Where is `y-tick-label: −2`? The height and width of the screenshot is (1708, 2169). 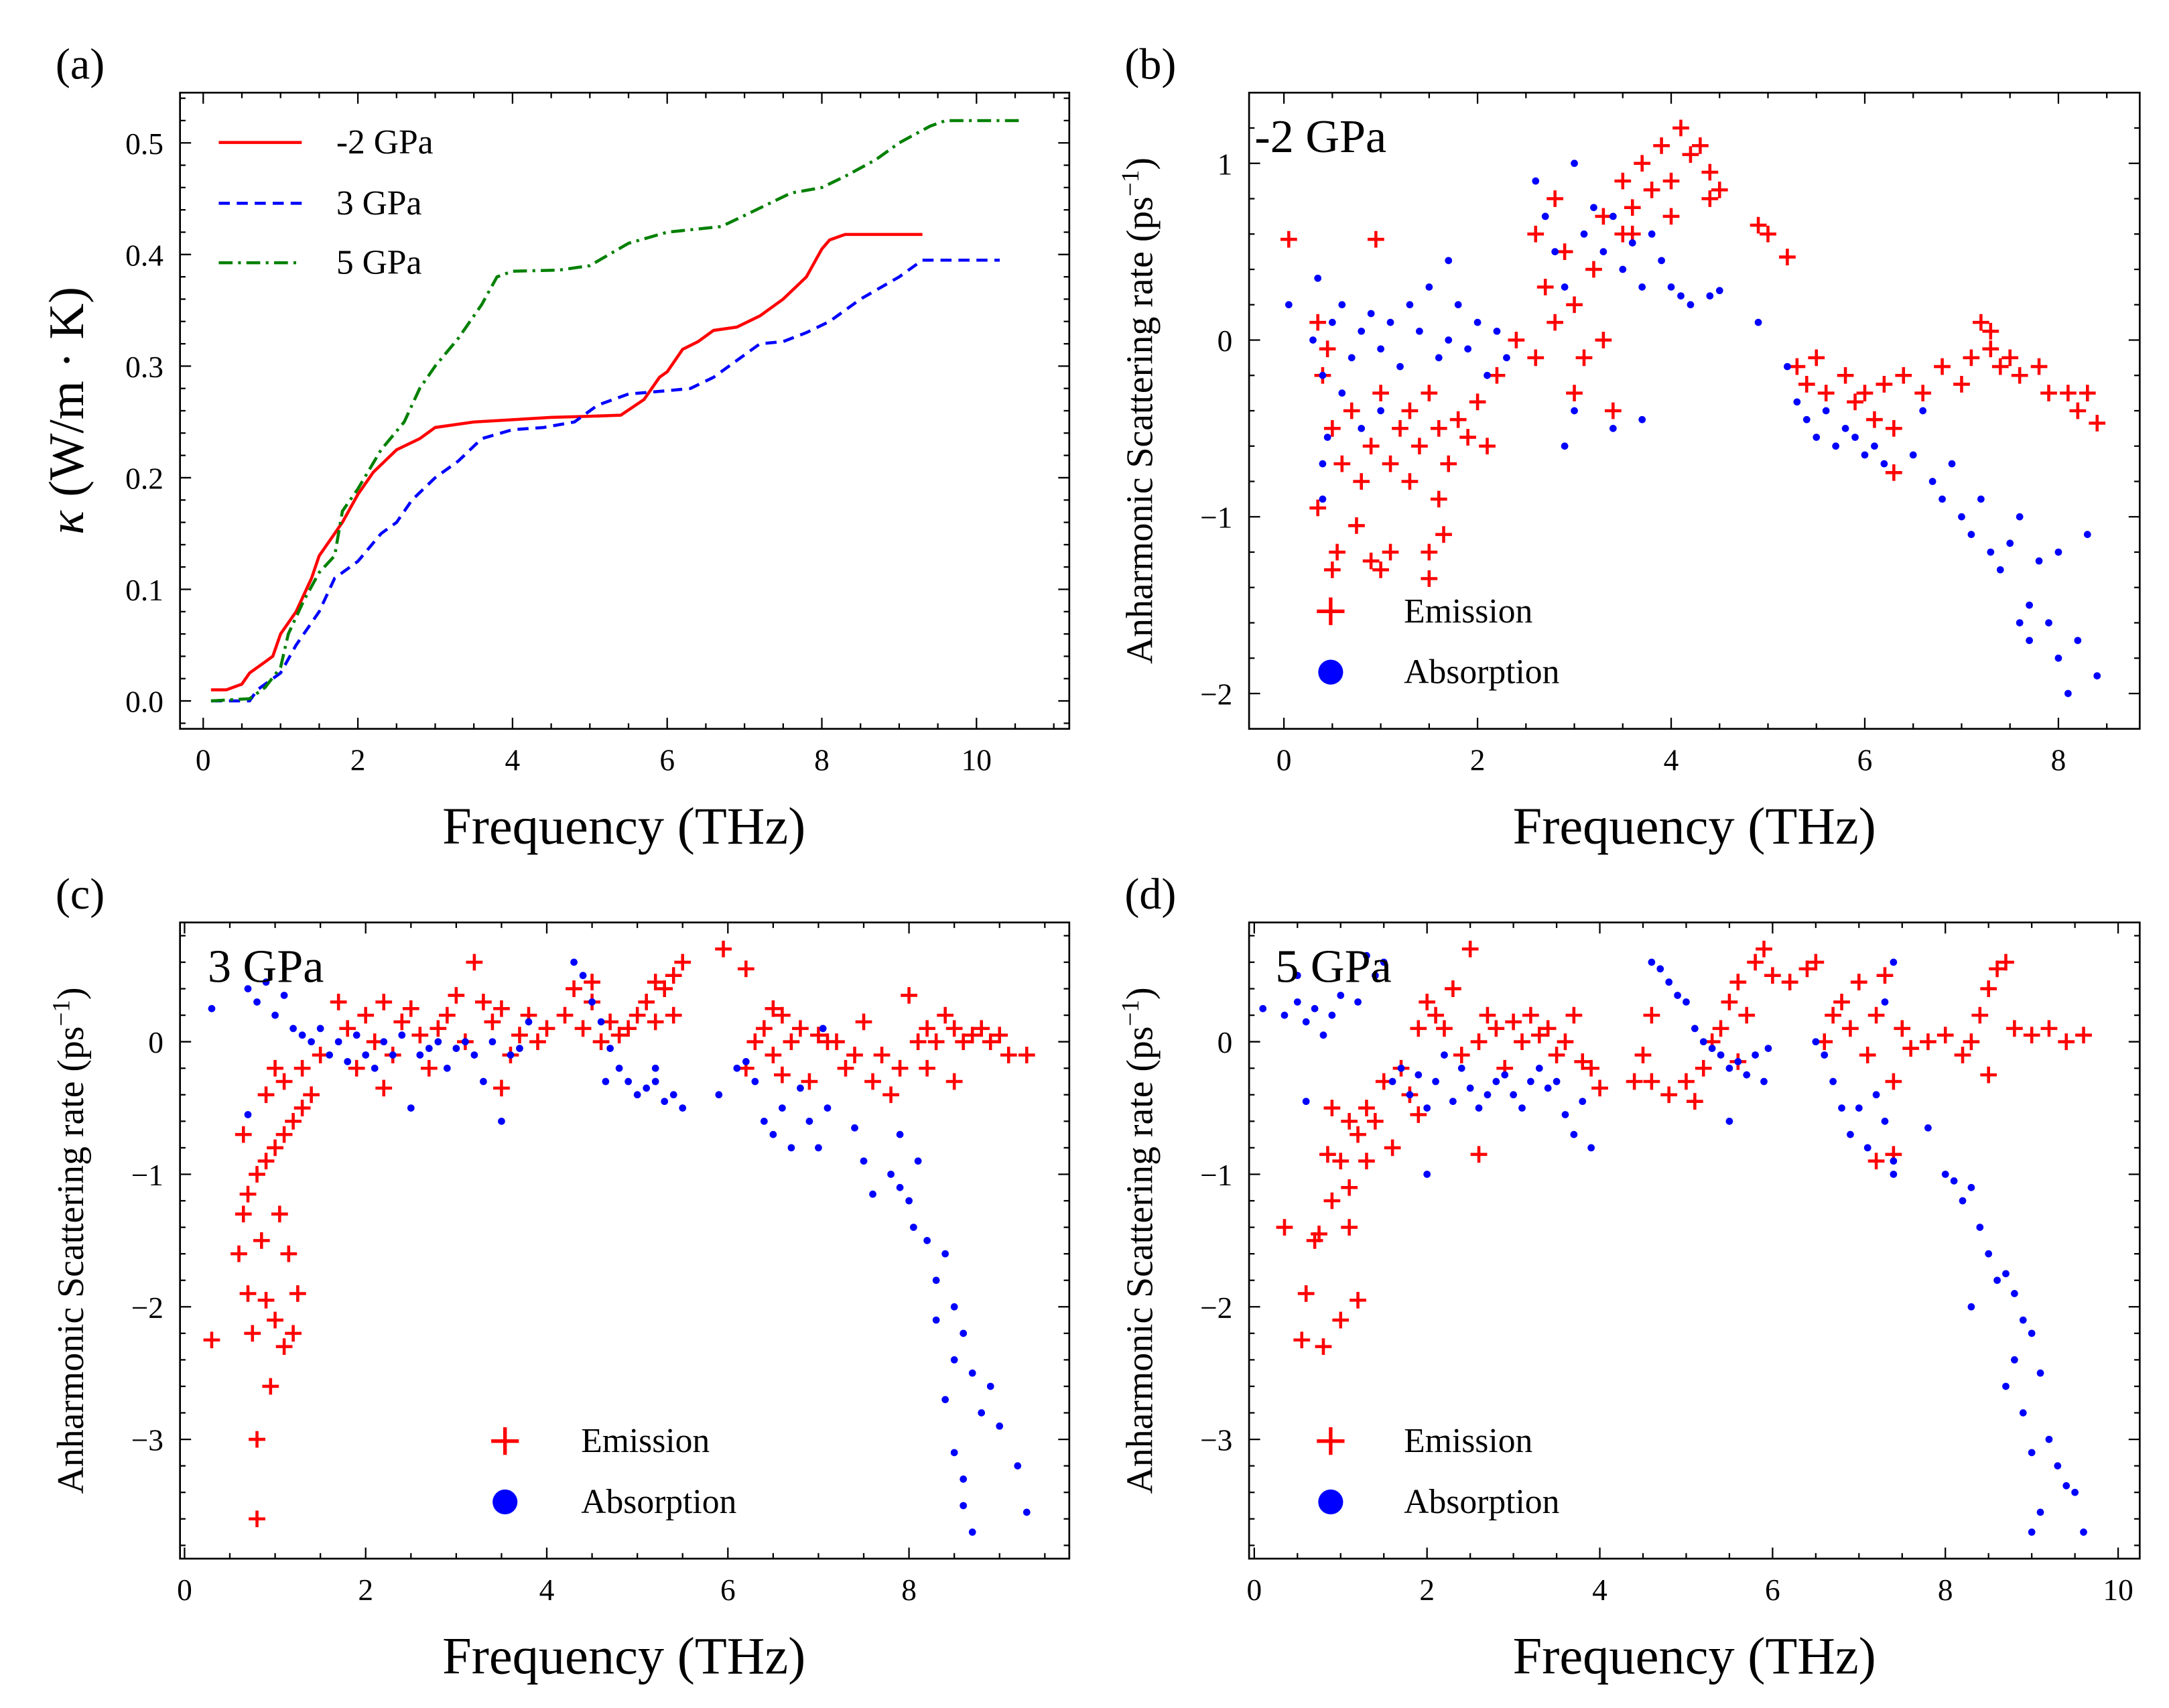
y-tick-label: −2 is located at coordinates (1216, 694).